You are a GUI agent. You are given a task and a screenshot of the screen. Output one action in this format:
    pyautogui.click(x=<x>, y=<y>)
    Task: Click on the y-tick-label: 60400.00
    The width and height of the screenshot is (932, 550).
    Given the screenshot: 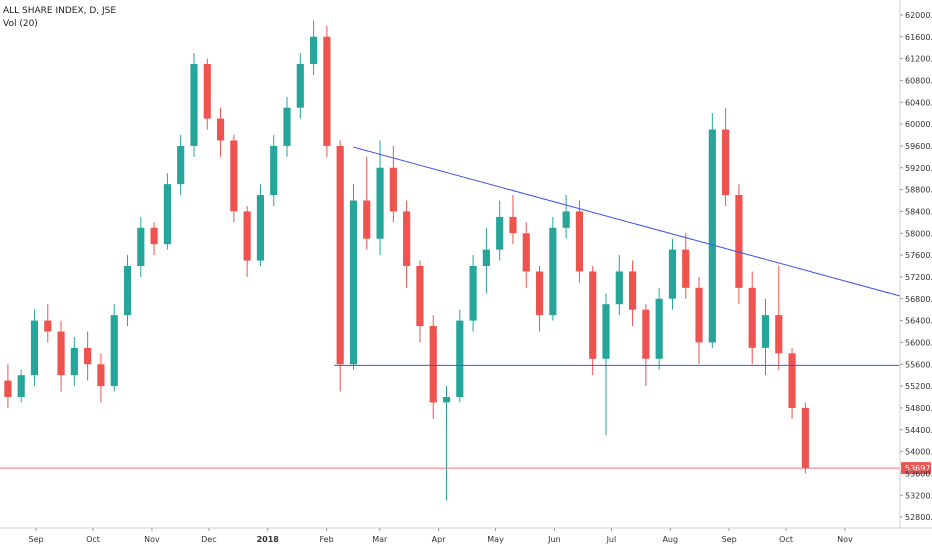 What is the action you would take?
    pyautogui.click(x=918, y=102)
    